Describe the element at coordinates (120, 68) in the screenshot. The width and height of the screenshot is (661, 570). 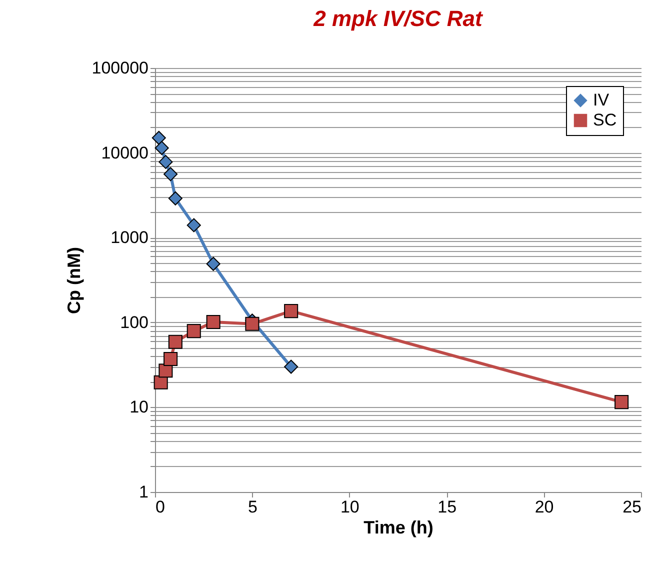
I see `y-tick-label: 100000` at that location.